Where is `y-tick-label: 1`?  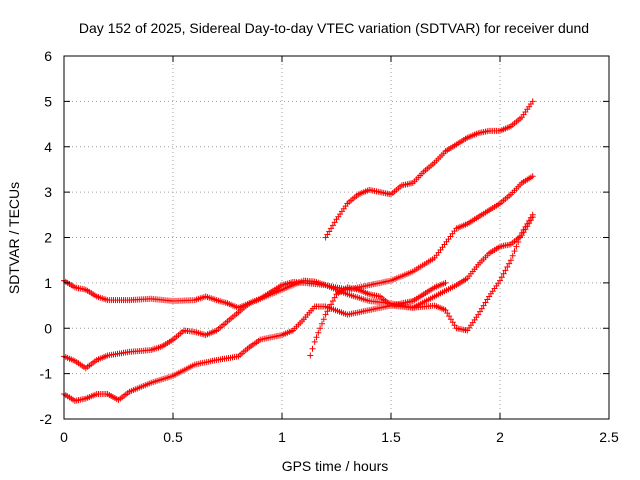 y-tick-label: 1 is located at coordinates (48, 283).